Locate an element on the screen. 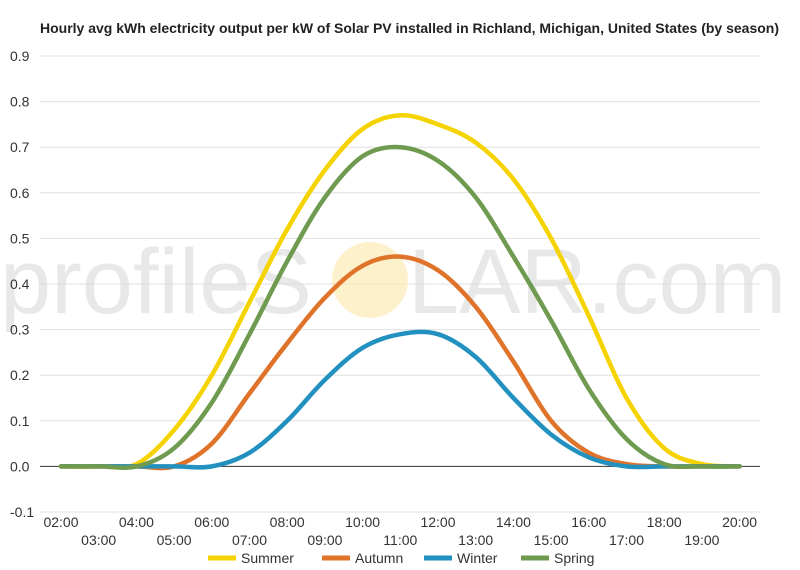 The height and width of the screenshot is (570, 800). y-tick-label: 0.0 is located at coordinates (20, 466).